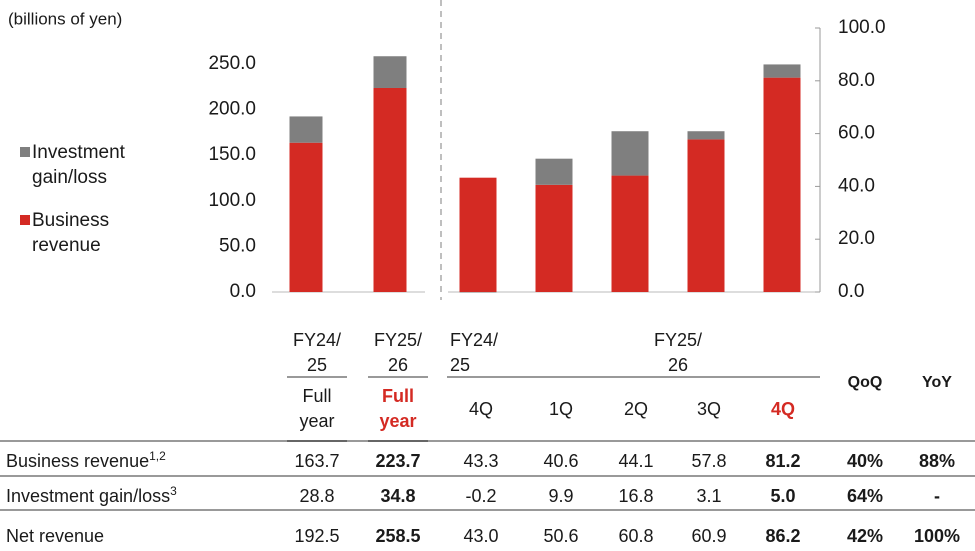  What do you see at coordinates (232, 154) in the screenshot?
I see `y-tick-label: 150.0` at bounding box center [232, 154].